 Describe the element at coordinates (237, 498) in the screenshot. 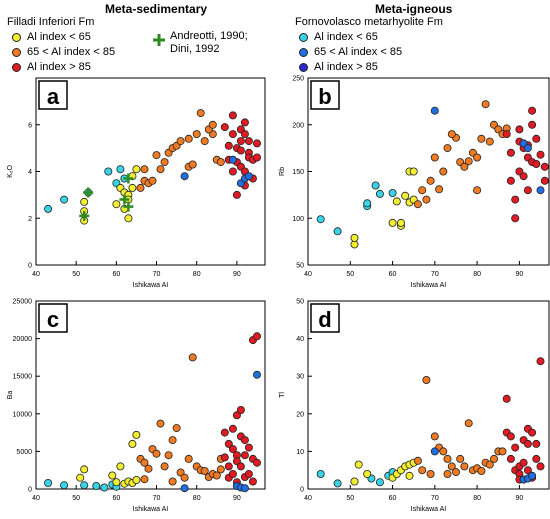

I see `x-tick-label: 90` at that location.